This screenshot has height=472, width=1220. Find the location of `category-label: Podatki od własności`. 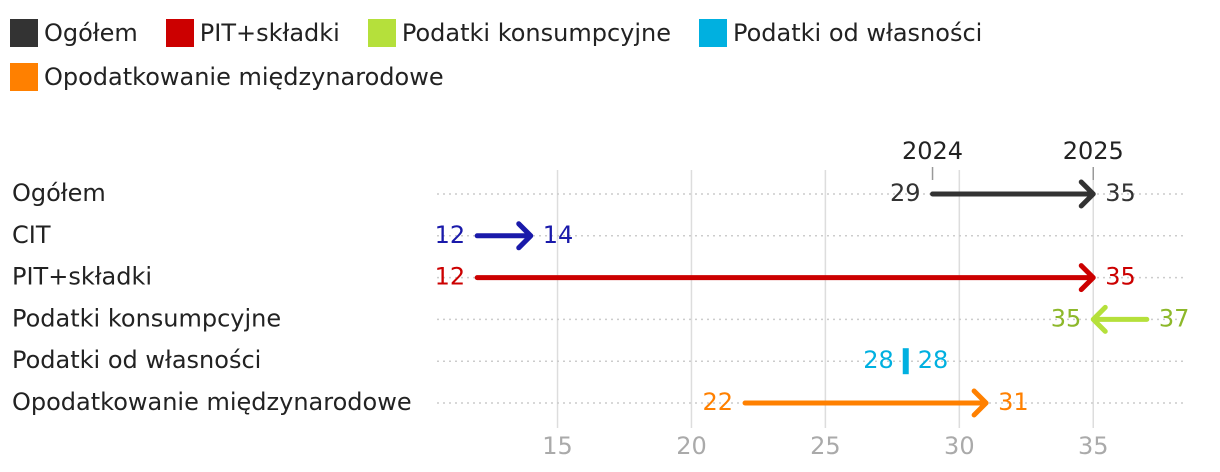

category-label: Podatki od własności is located at coordinates (136, 360).